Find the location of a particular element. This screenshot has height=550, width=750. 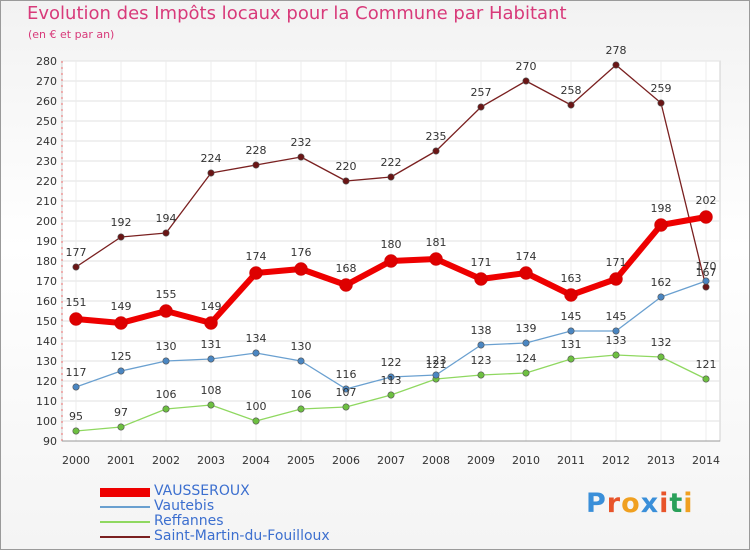

x-tick-label: 2004 is located at coordinates (256, 460).